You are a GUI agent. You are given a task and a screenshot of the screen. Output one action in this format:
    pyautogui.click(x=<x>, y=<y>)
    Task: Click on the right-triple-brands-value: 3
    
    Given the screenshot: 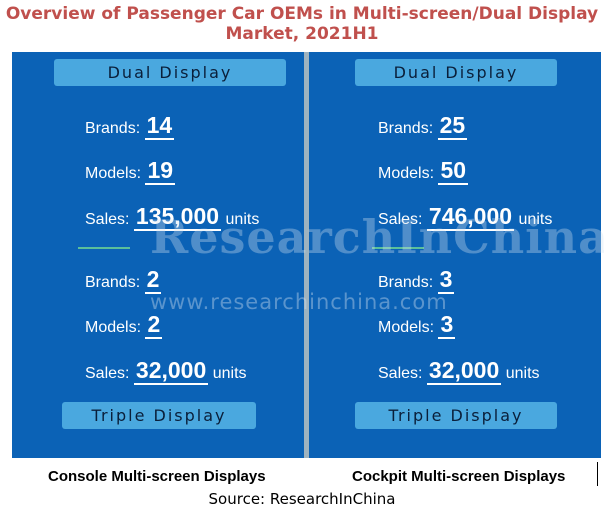 What is the action you would take?
    pyautogui.click(x=446, y=280)
    